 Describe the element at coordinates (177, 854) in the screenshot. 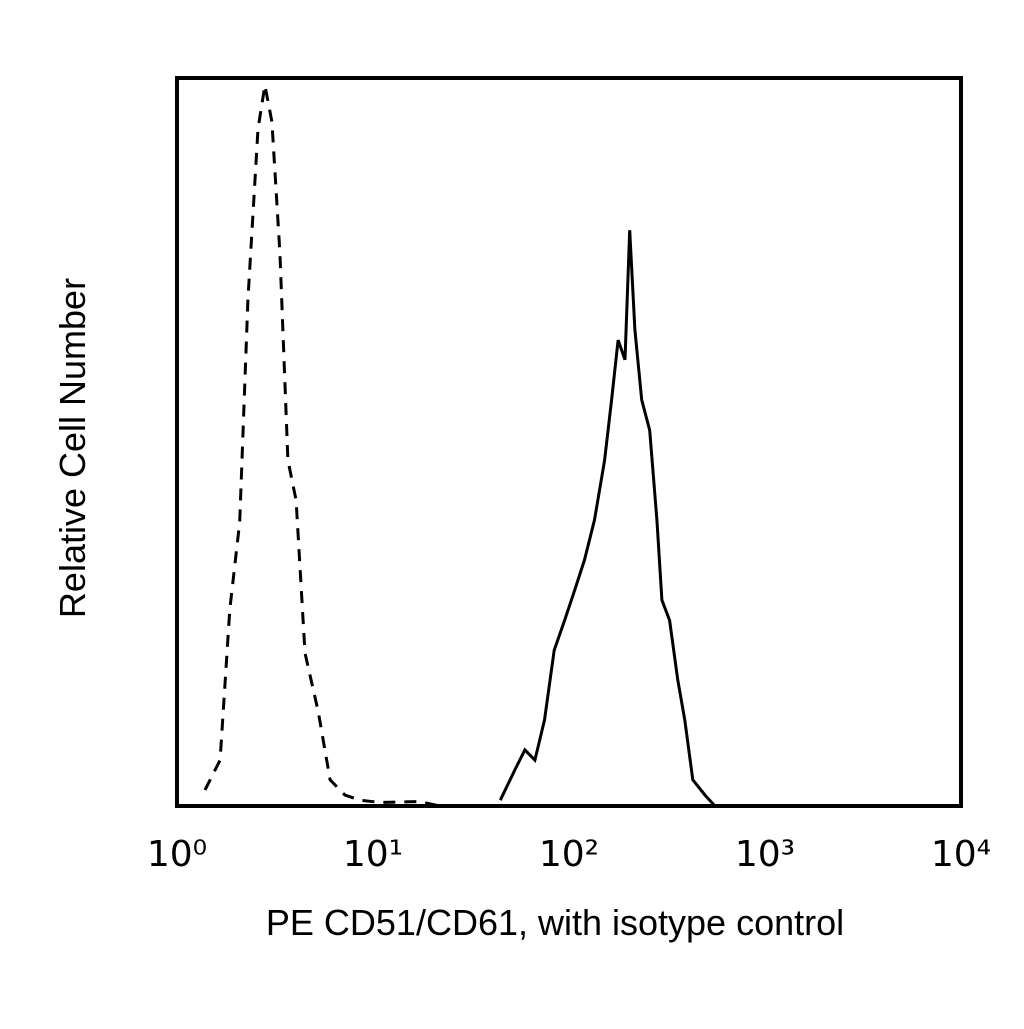

I see `x-tick-label: 10⁰` at that location.